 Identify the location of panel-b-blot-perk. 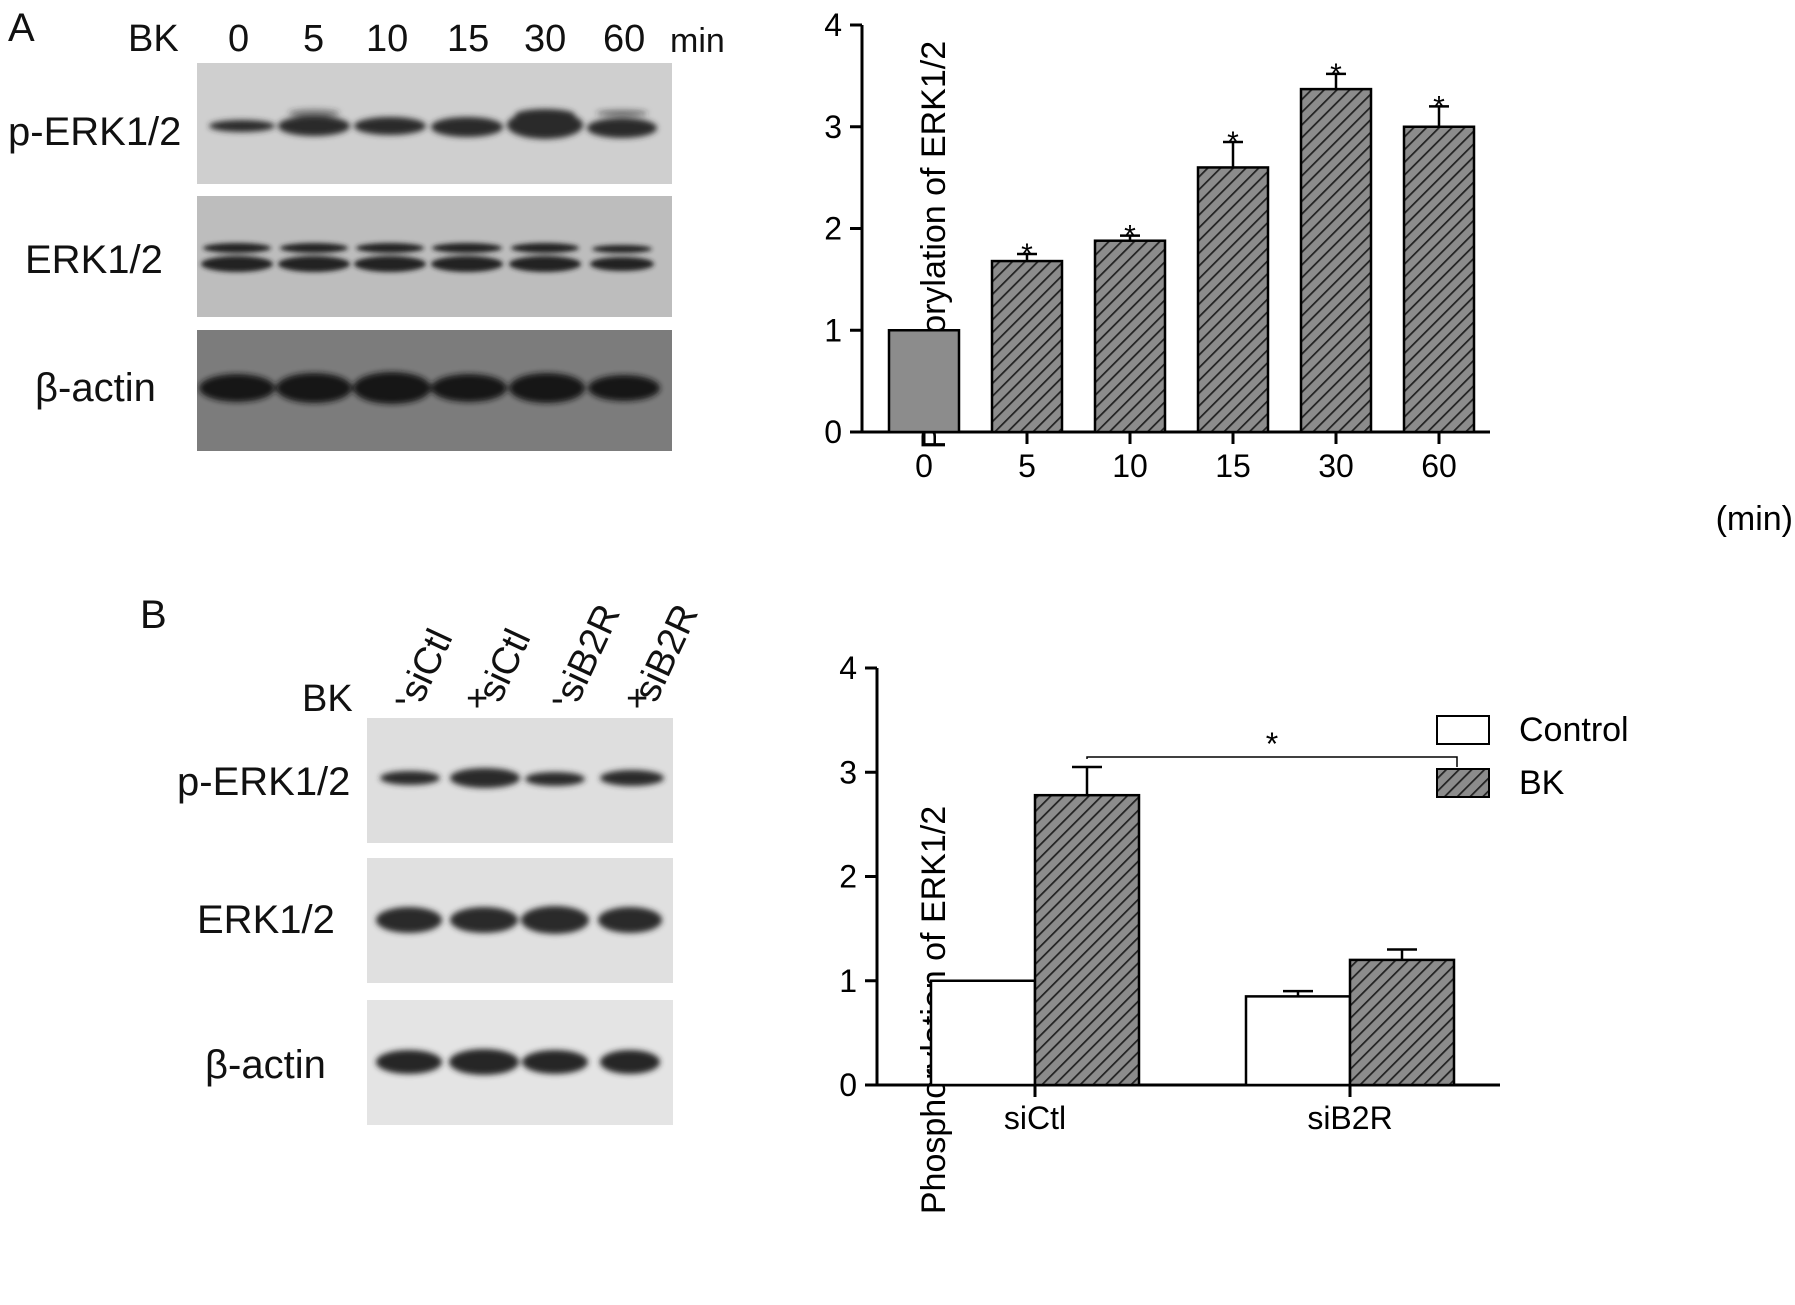
(520, 780).